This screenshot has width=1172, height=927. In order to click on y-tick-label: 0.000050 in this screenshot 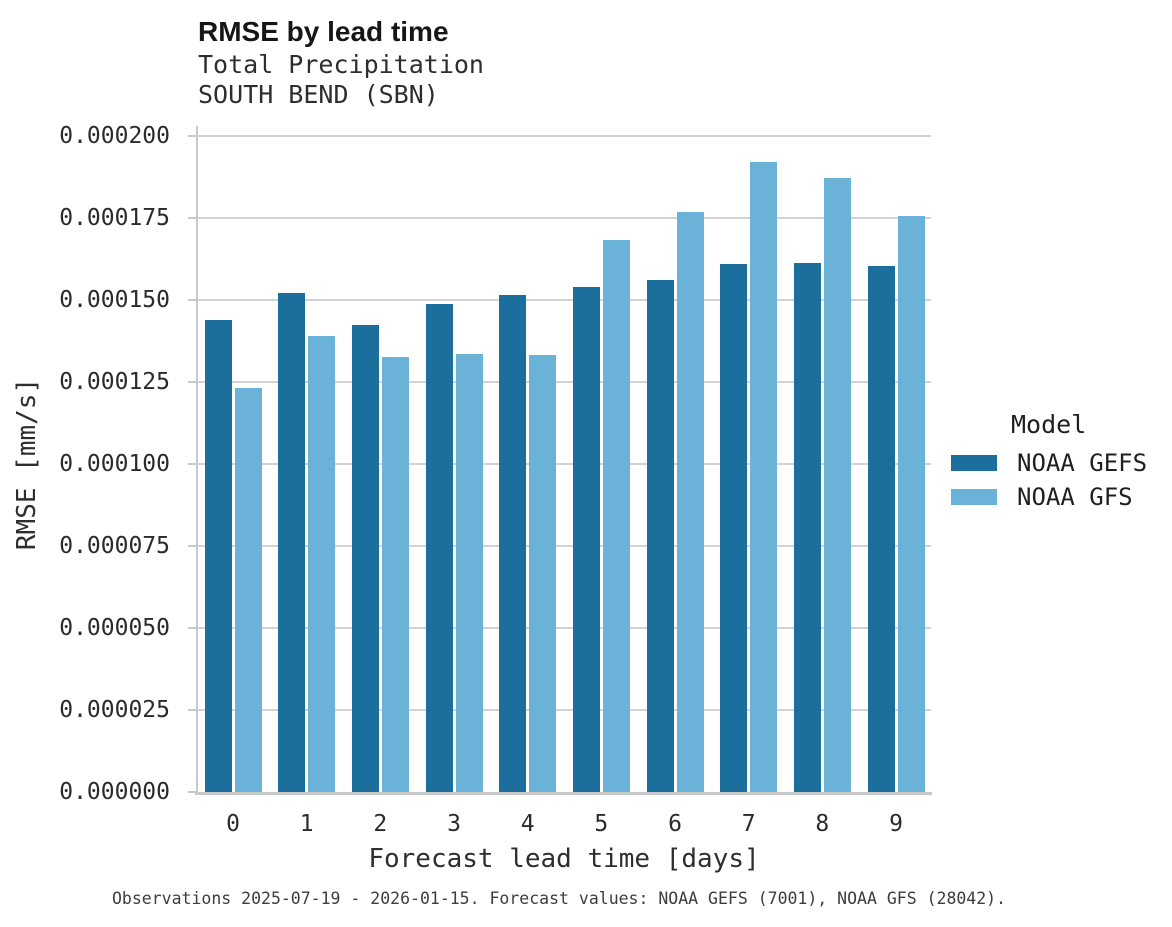, I will do `click(114, 628)`.